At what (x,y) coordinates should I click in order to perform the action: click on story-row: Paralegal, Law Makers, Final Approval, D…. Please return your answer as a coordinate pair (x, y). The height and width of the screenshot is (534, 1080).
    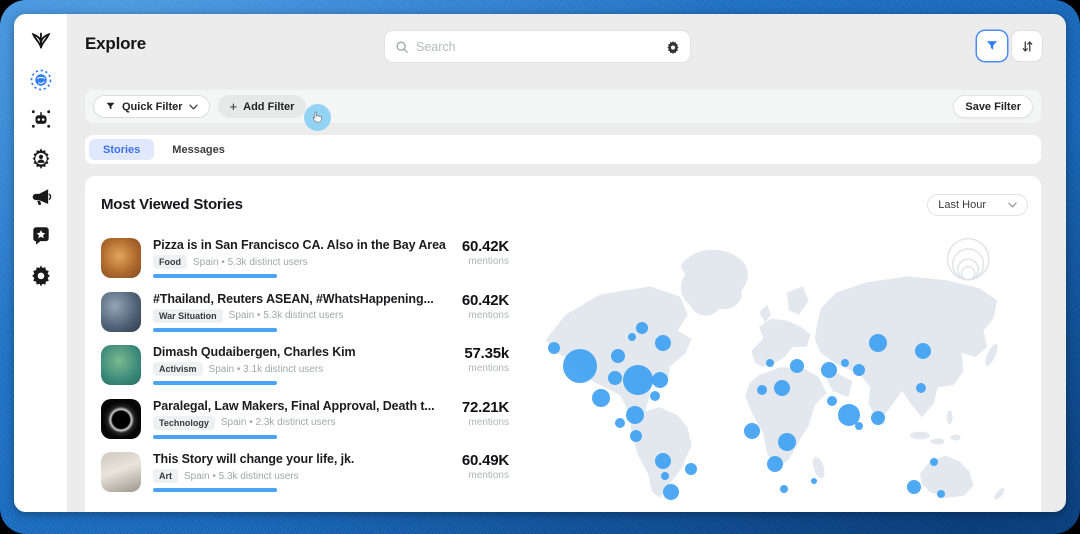
    Looking at the image, I should click on (305, 425).